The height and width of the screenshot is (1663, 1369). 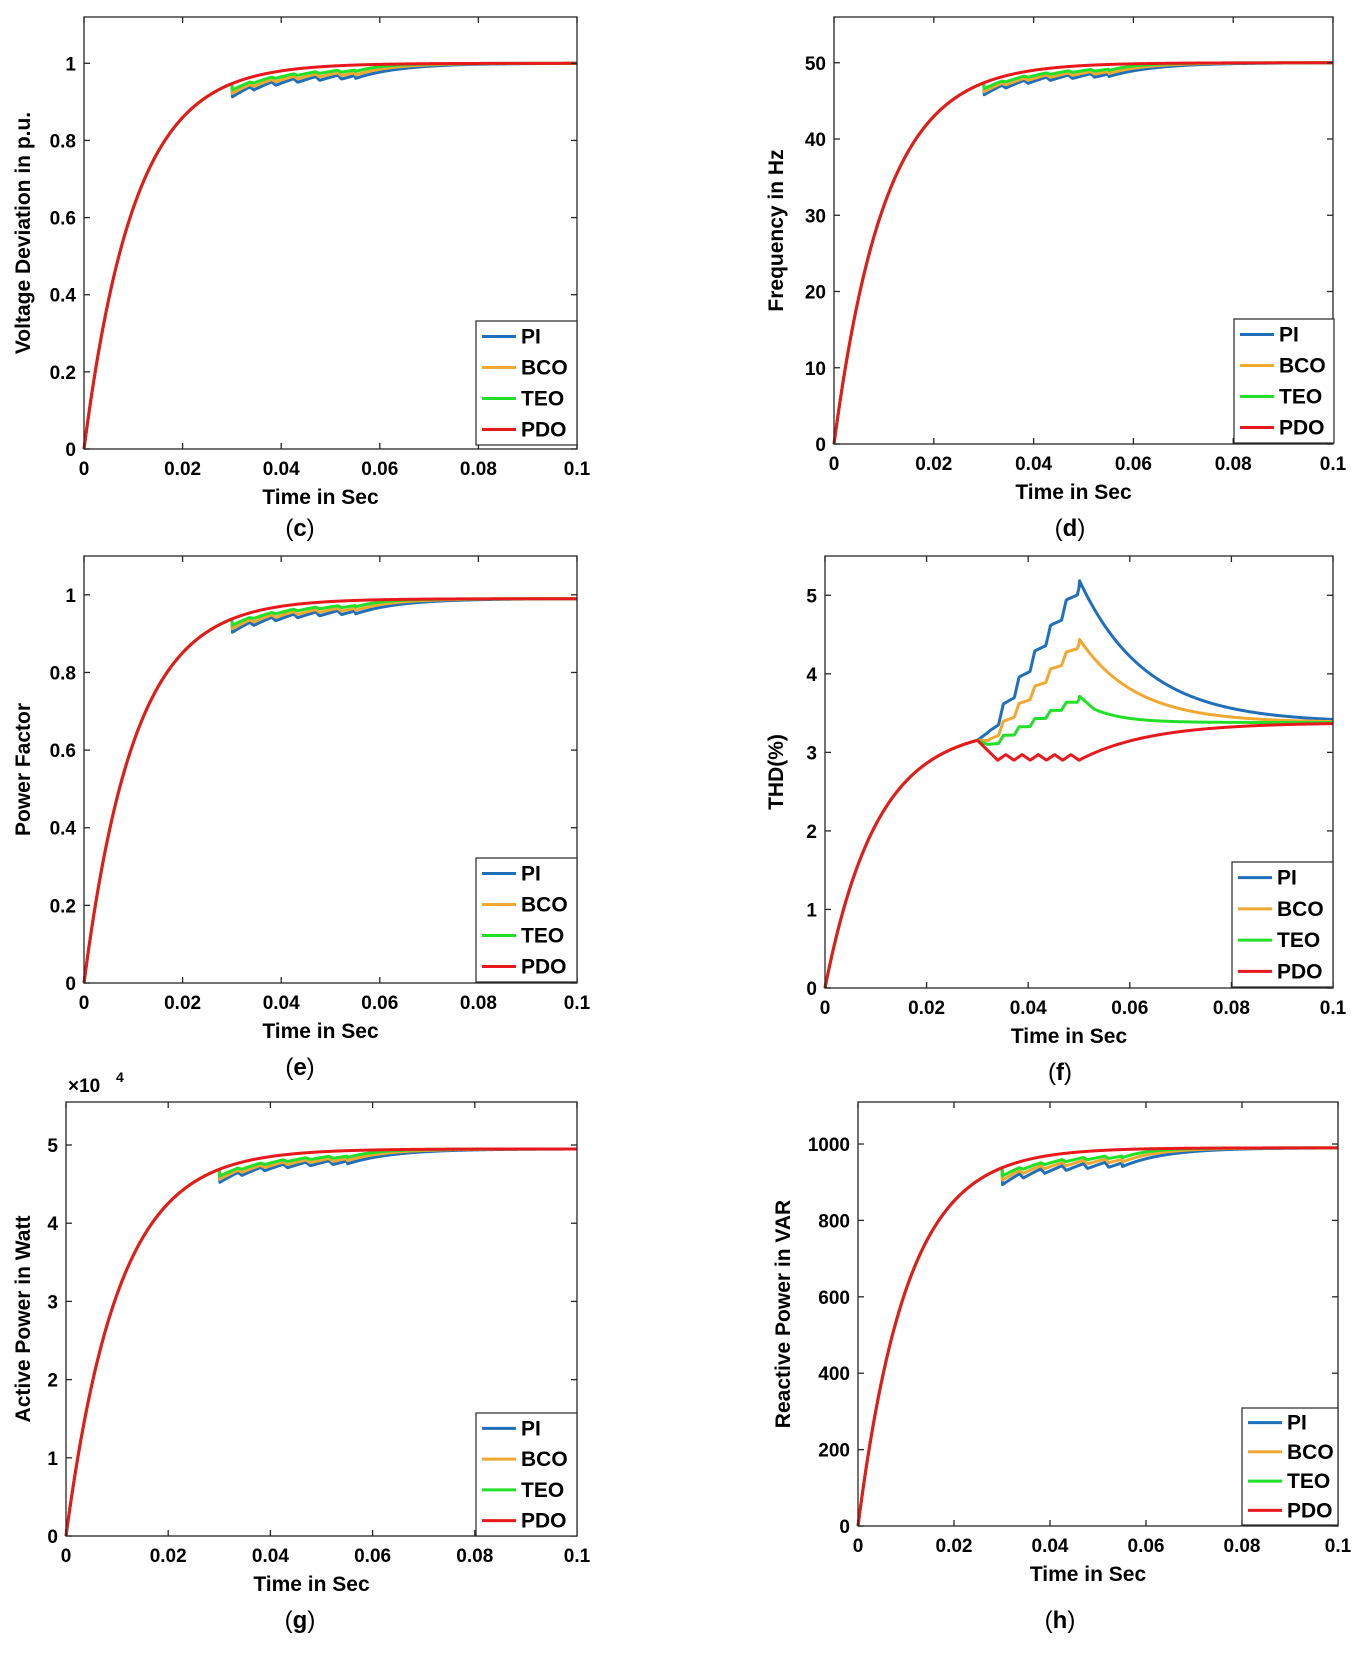 What do you see at coordinates (815, 369) in the screenshot?
I see `y-tick-label: 10` at bounding box center [815, 369].